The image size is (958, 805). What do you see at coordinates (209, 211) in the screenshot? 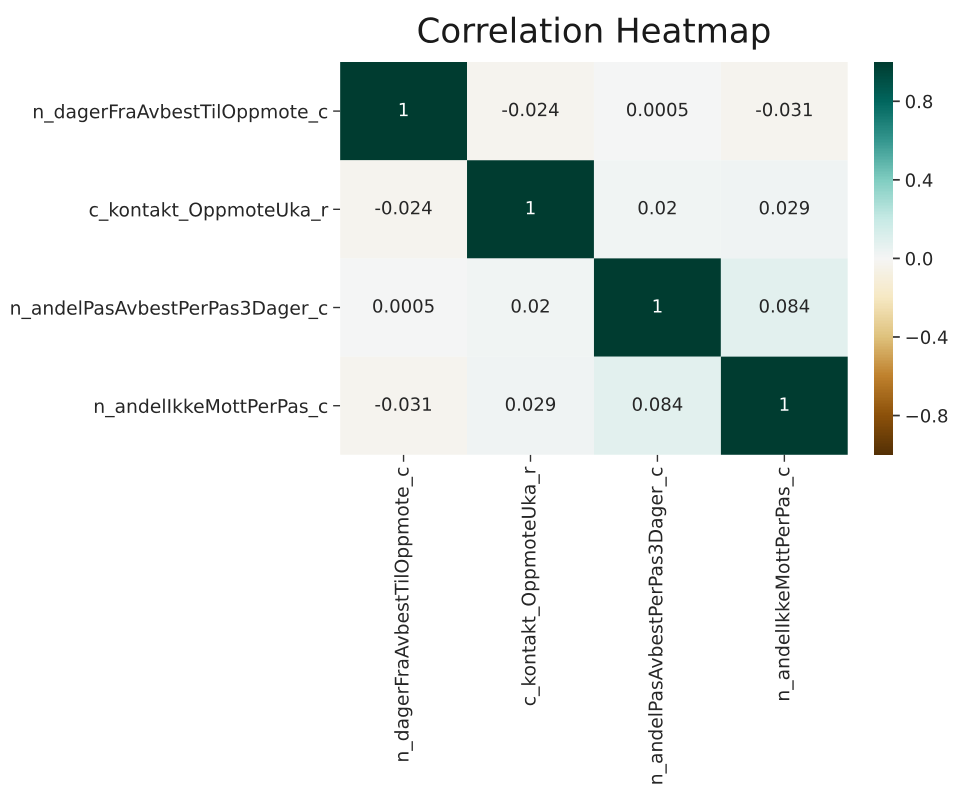
I see `y-tick-label: c_kontakt_OppmoteUka_r` at bounding box center [209, 211].